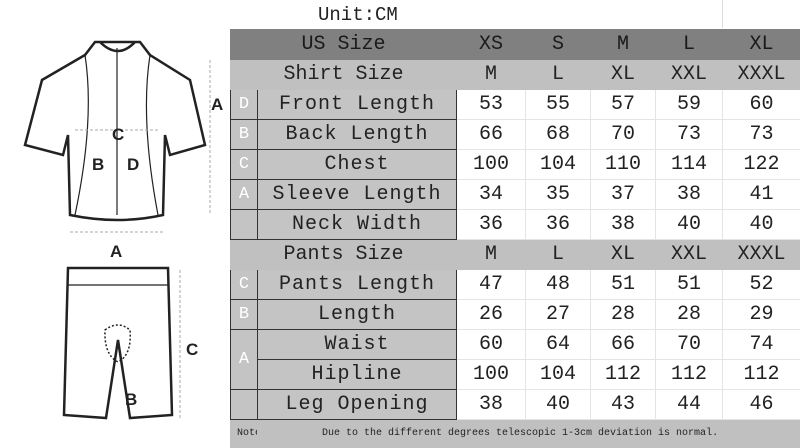 Image resolution: width=800 pixels, height=448 pixels. I want to click on measurement-value: 122, so click(761, 165).